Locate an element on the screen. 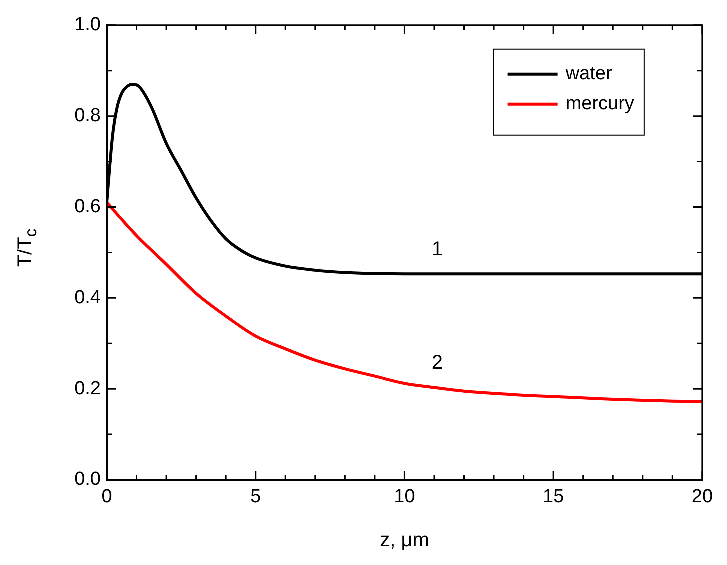 The image size is (727, 565). x-tick-label: 20 is located at coordinates (703, 497).